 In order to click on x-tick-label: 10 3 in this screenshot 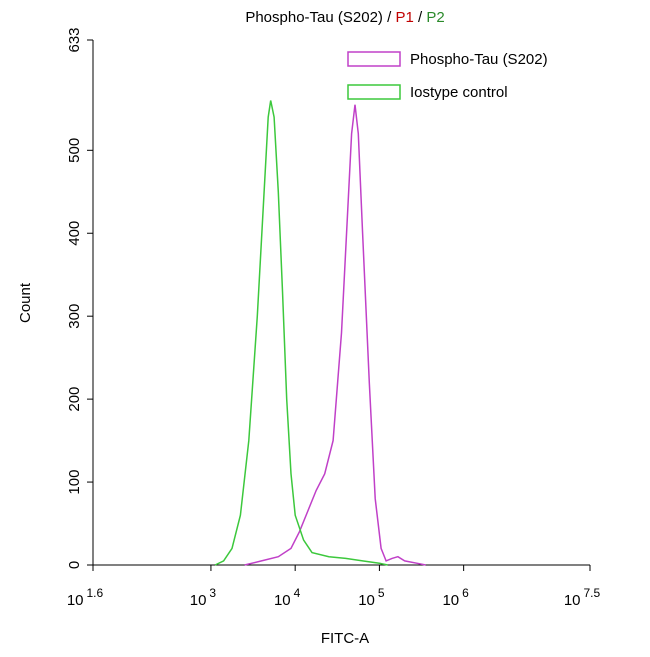, I will do `click(203, 597)`.